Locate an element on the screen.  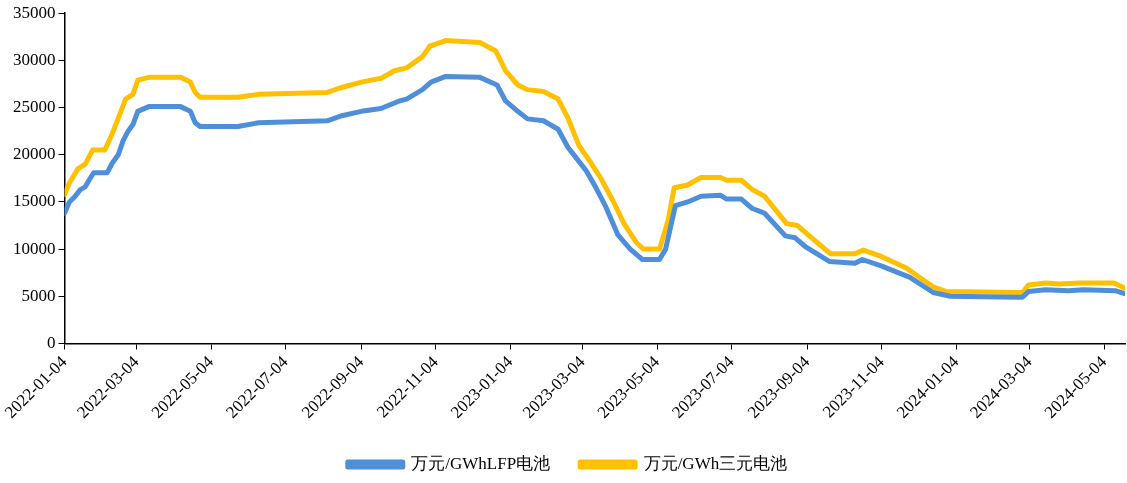
legend-label: 万元/GWhLFP电池 is located at coordinates (481, 463).